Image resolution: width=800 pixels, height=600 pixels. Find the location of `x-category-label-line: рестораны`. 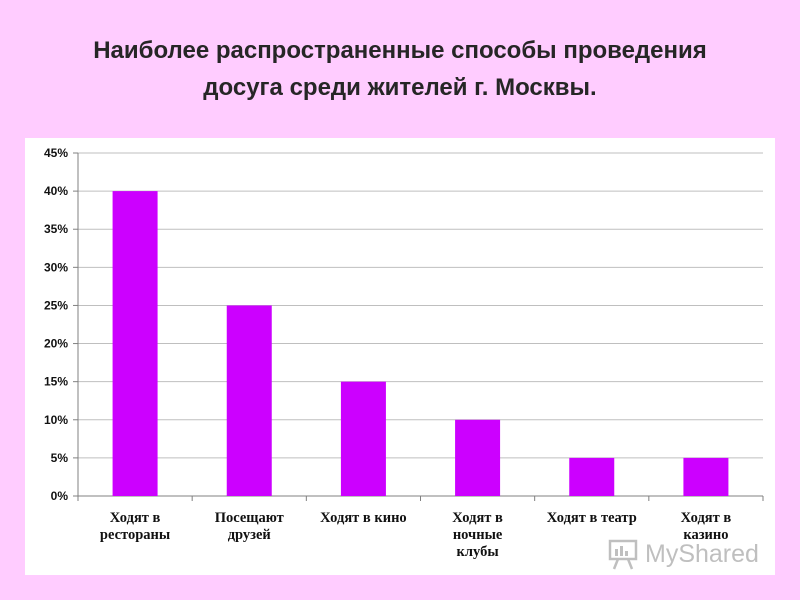

x-category-label-line: рестораны is located at coordinates (135, 535).